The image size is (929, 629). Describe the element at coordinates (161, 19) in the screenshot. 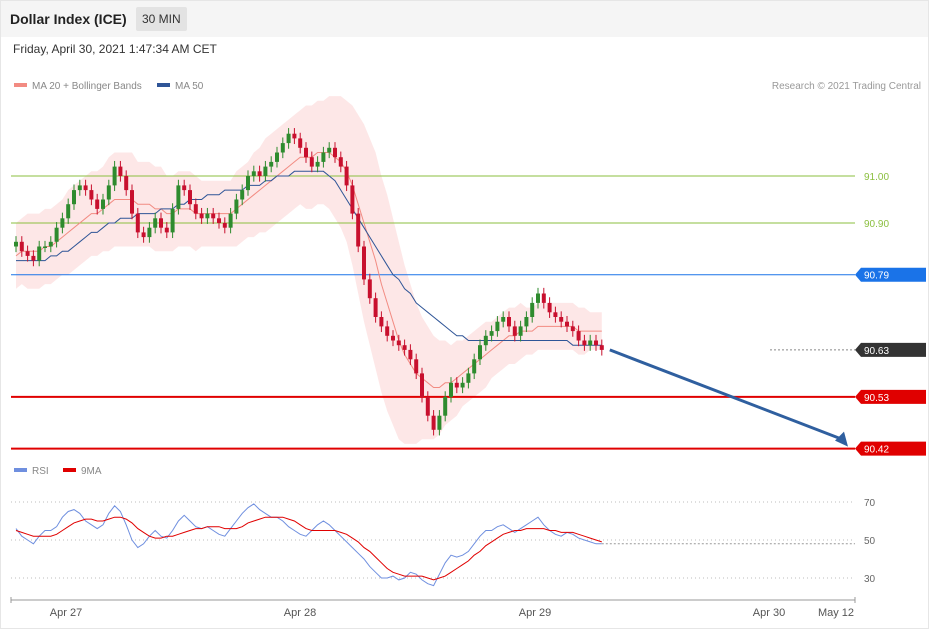

I see `interval-badge: 30 MIN` at that location.